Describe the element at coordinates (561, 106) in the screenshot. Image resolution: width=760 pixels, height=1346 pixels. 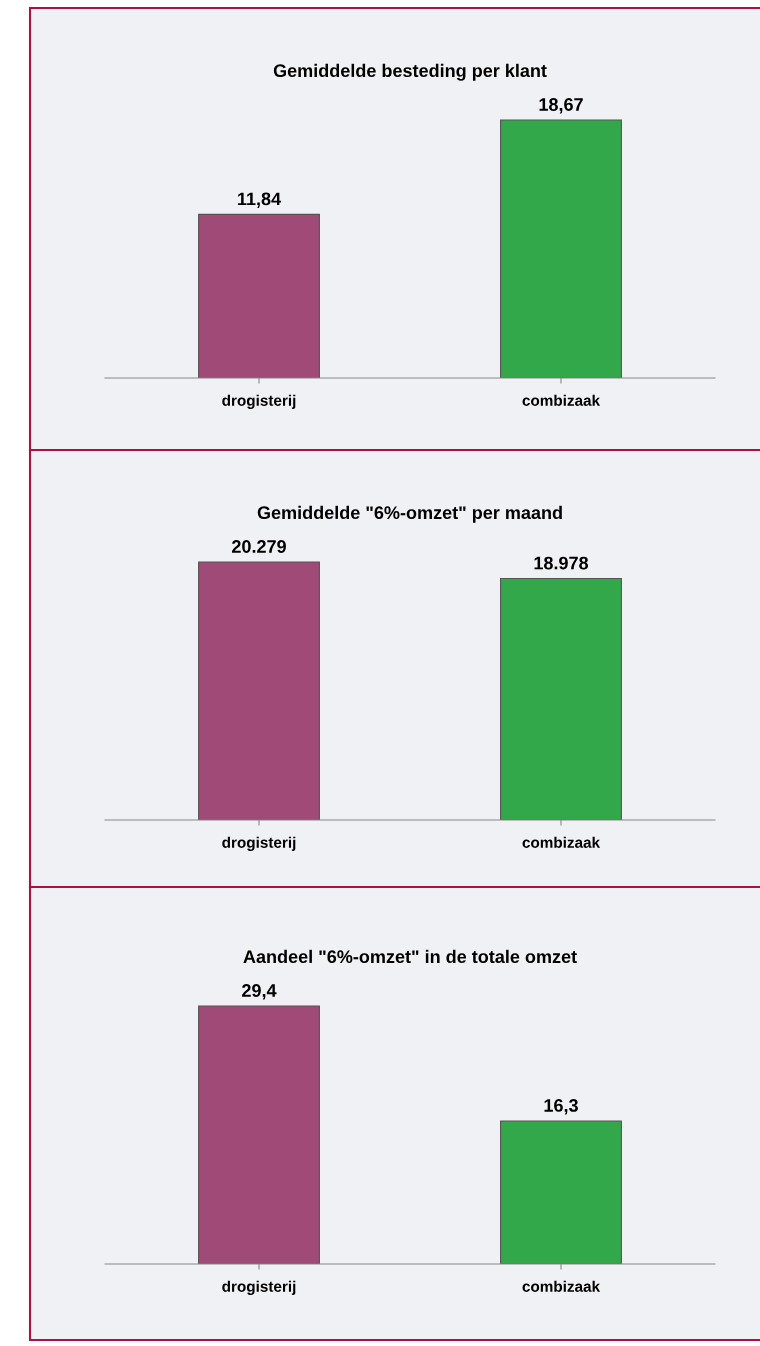
I see `data-label: 18,67` at that location.